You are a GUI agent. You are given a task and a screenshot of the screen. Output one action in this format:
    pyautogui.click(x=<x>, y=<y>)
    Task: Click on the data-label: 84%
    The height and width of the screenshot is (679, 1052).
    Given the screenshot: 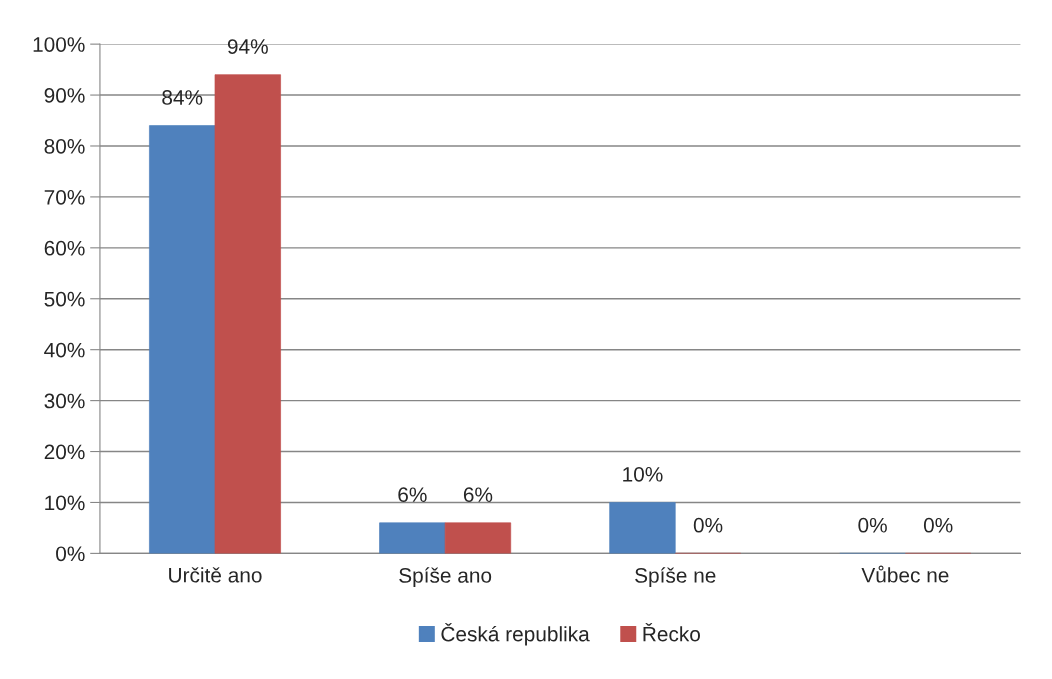 What is the action you would take?
    pyautogui.click(x=182, y=97)
    